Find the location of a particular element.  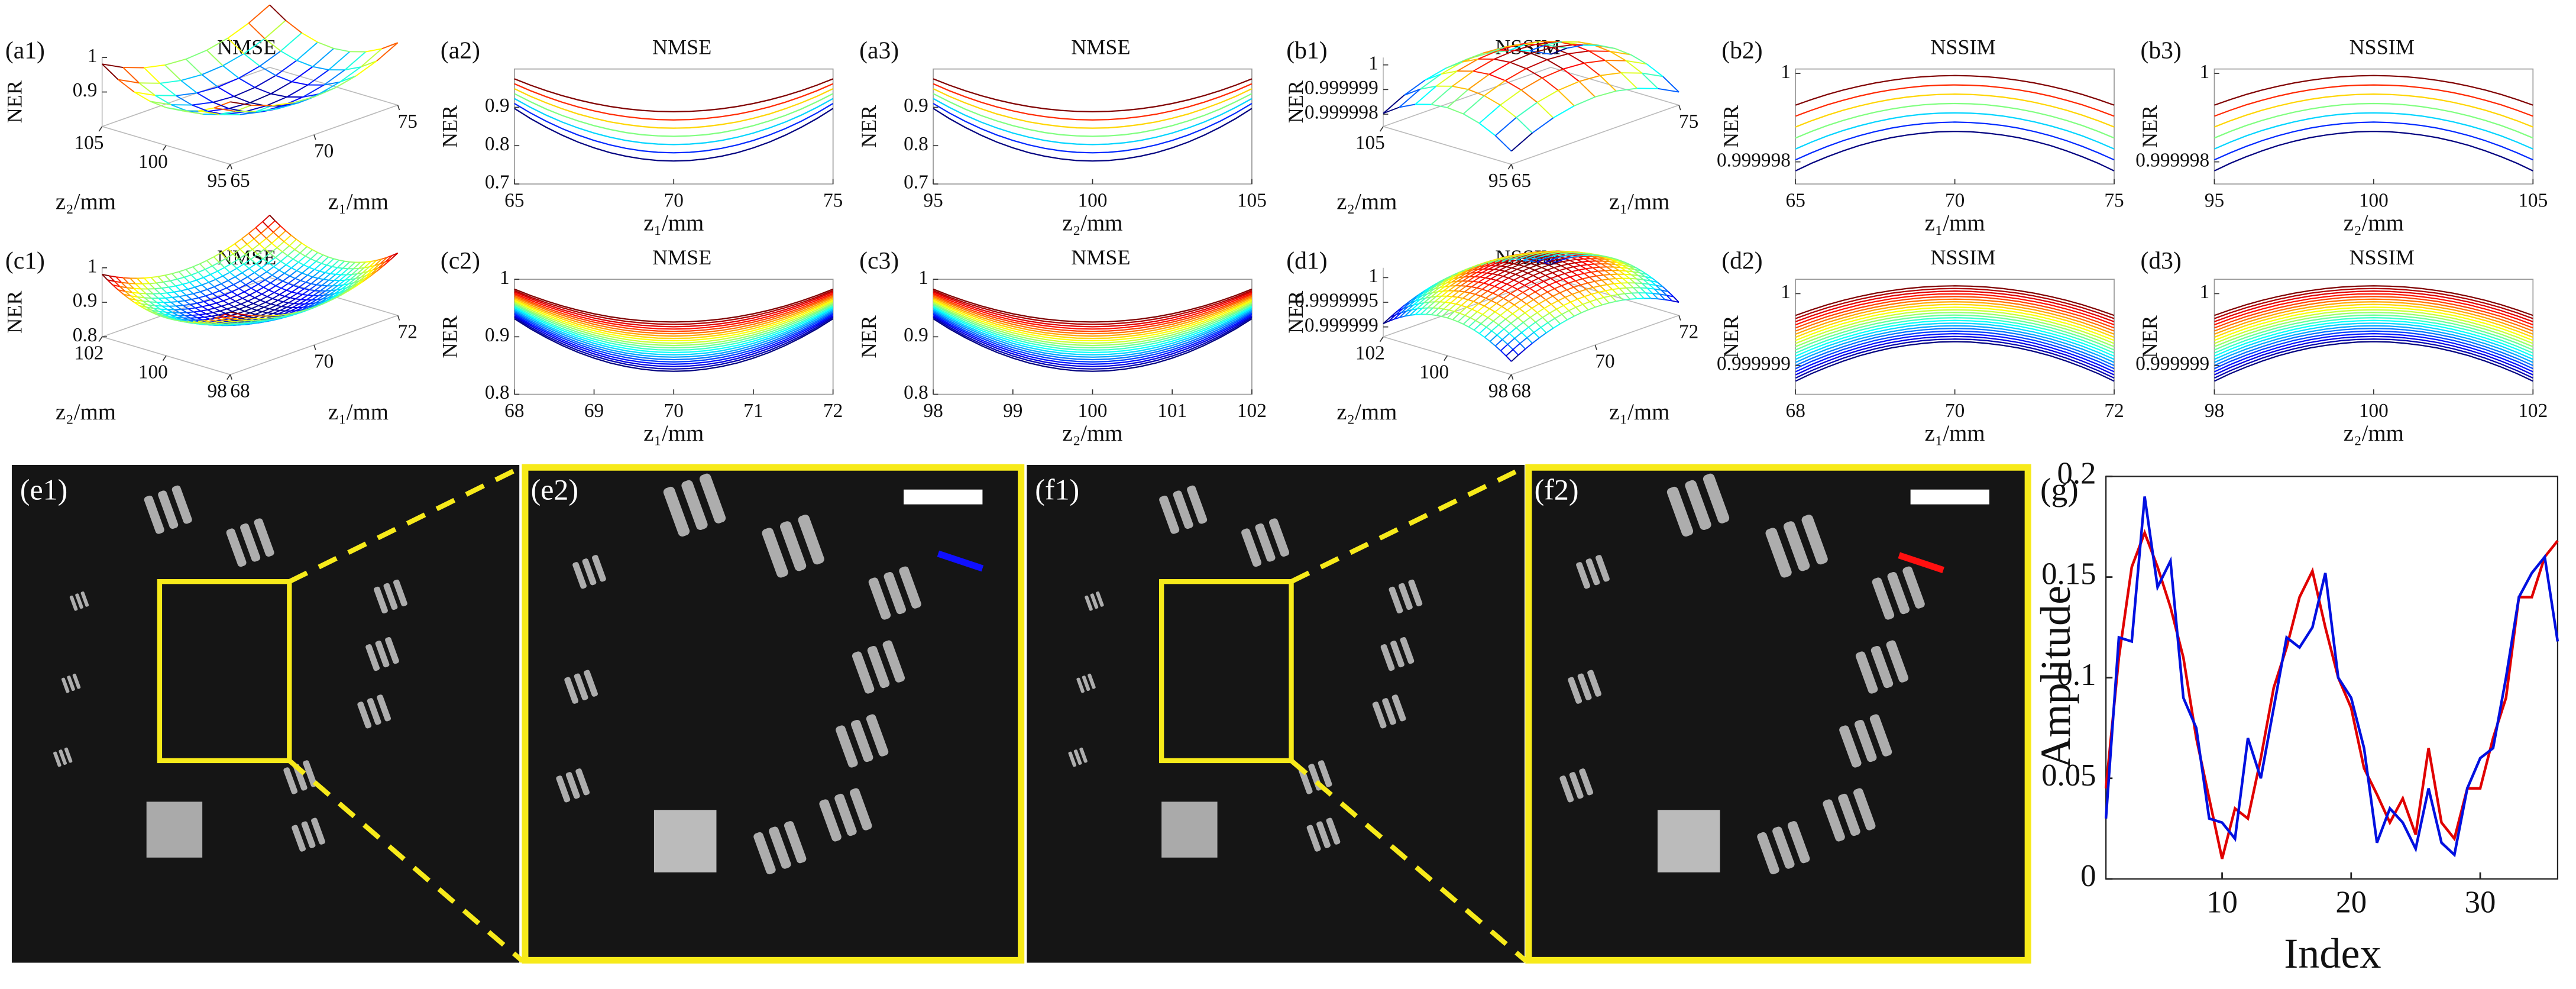

y-tick-label: 100 is located at coordinates (1434, 372).